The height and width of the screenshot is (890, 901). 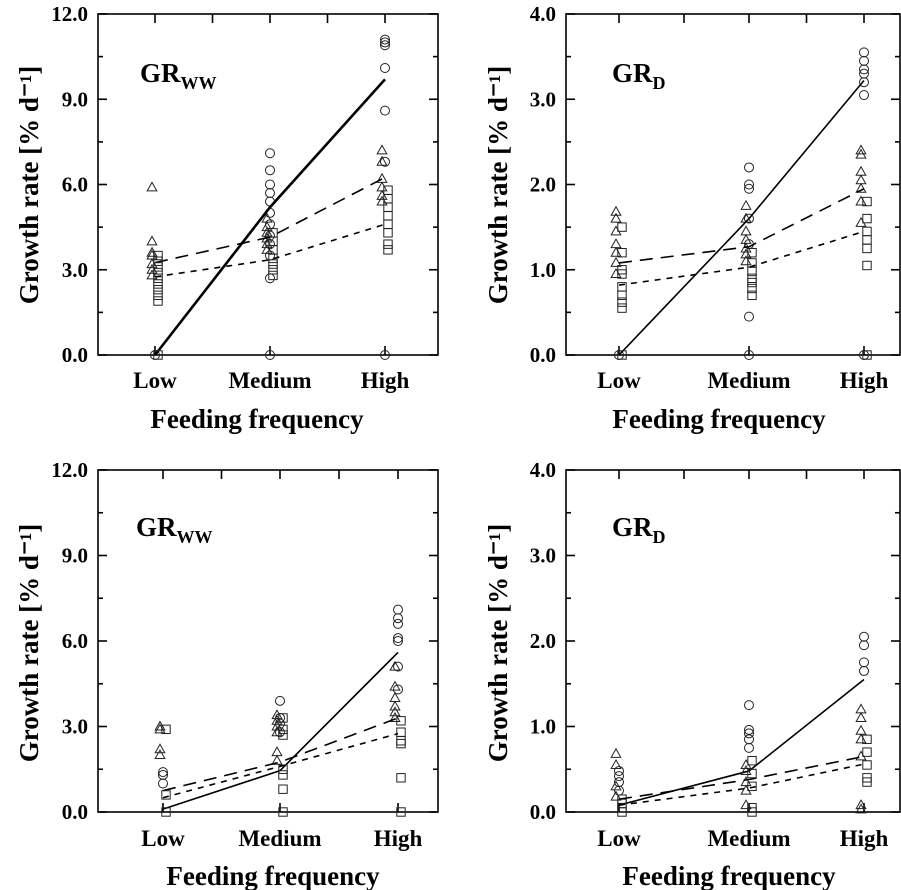 I want to click on panel-title-main: GR, so click(x=632, y=527).